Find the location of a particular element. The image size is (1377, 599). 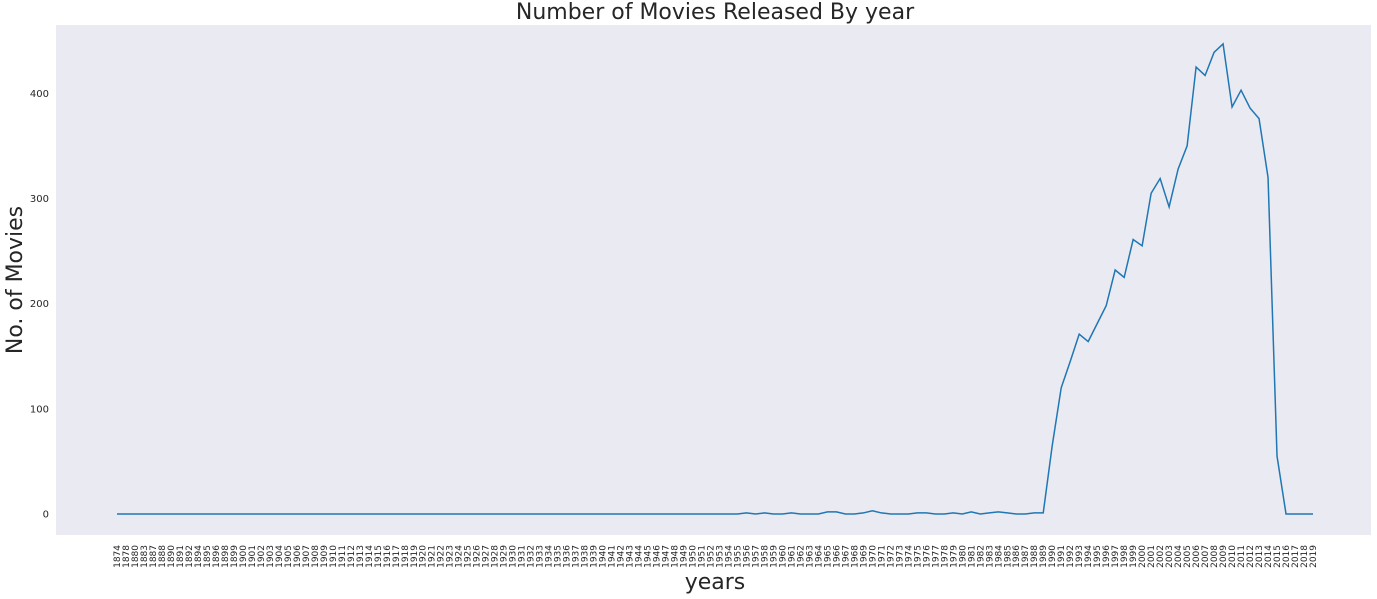

x-tick-label: 2006 is located at coordinates (1197, 556).